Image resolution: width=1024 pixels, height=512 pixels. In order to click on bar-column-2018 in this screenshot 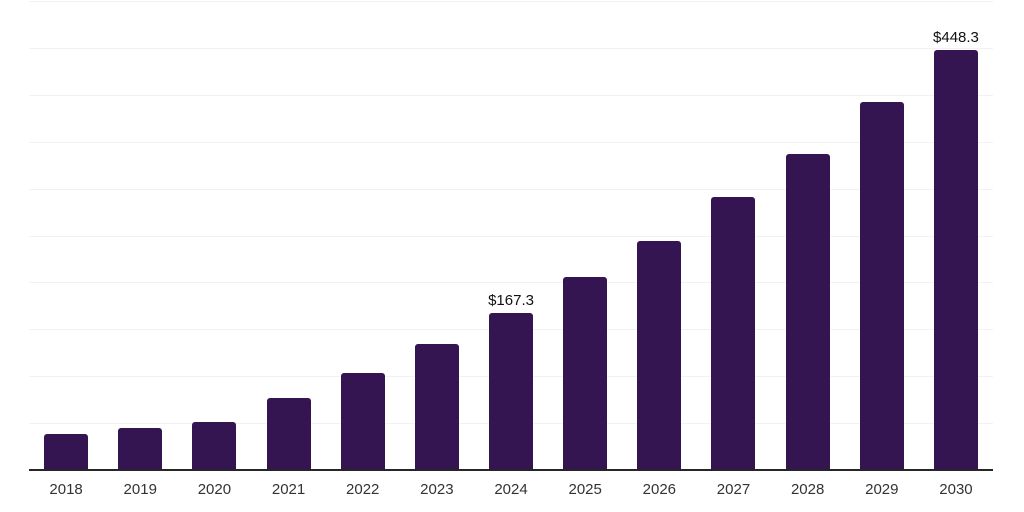, I will do `click(66, 235)`.